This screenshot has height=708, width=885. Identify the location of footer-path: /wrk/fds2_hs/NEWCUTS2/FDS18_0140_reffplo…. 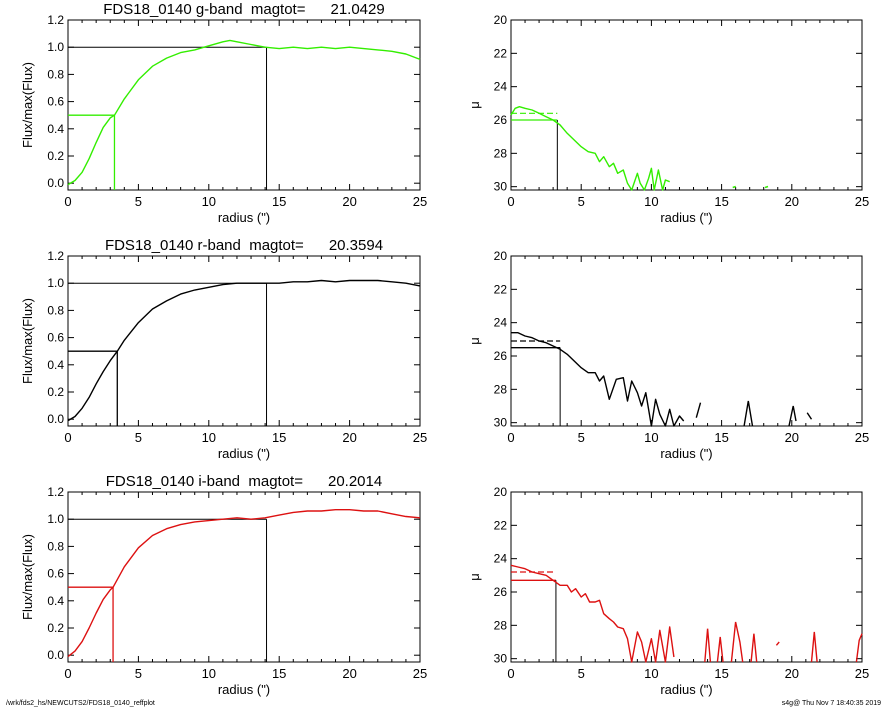
(80, 703).